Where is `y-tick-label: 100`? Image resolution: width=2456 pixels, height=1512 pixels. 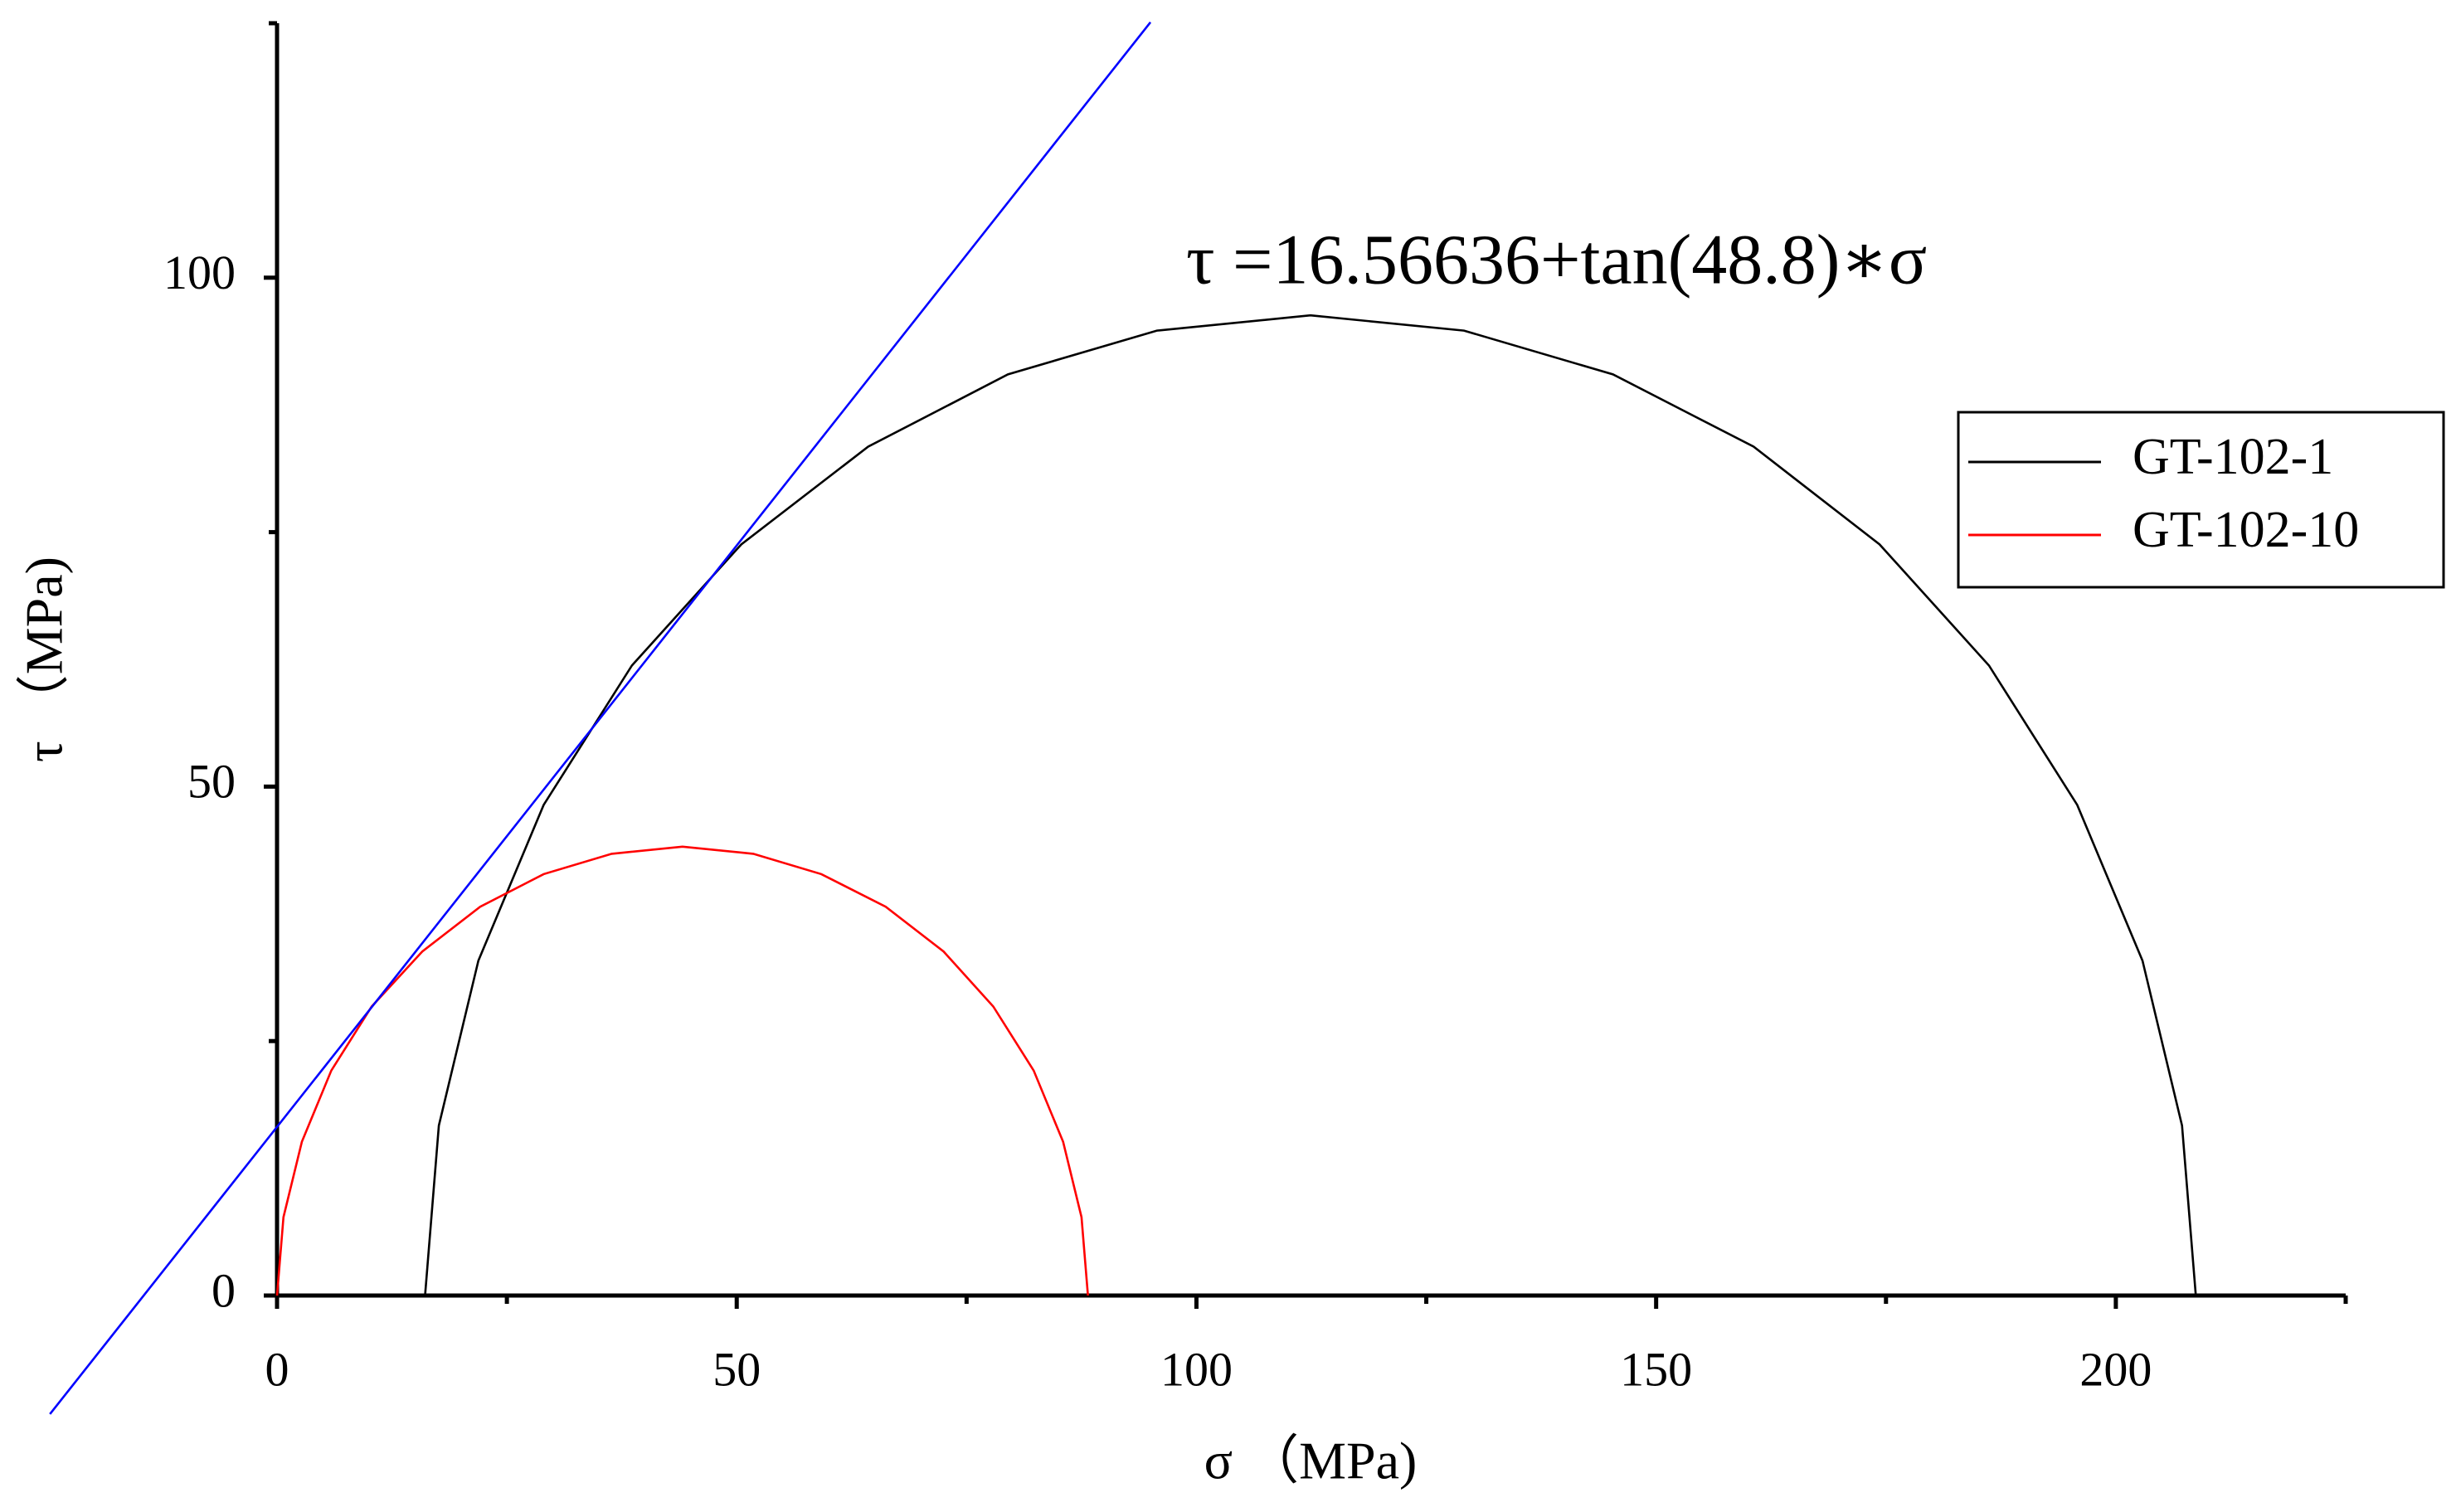 y-tick-label: 100 is located at coordinates (199, 272).